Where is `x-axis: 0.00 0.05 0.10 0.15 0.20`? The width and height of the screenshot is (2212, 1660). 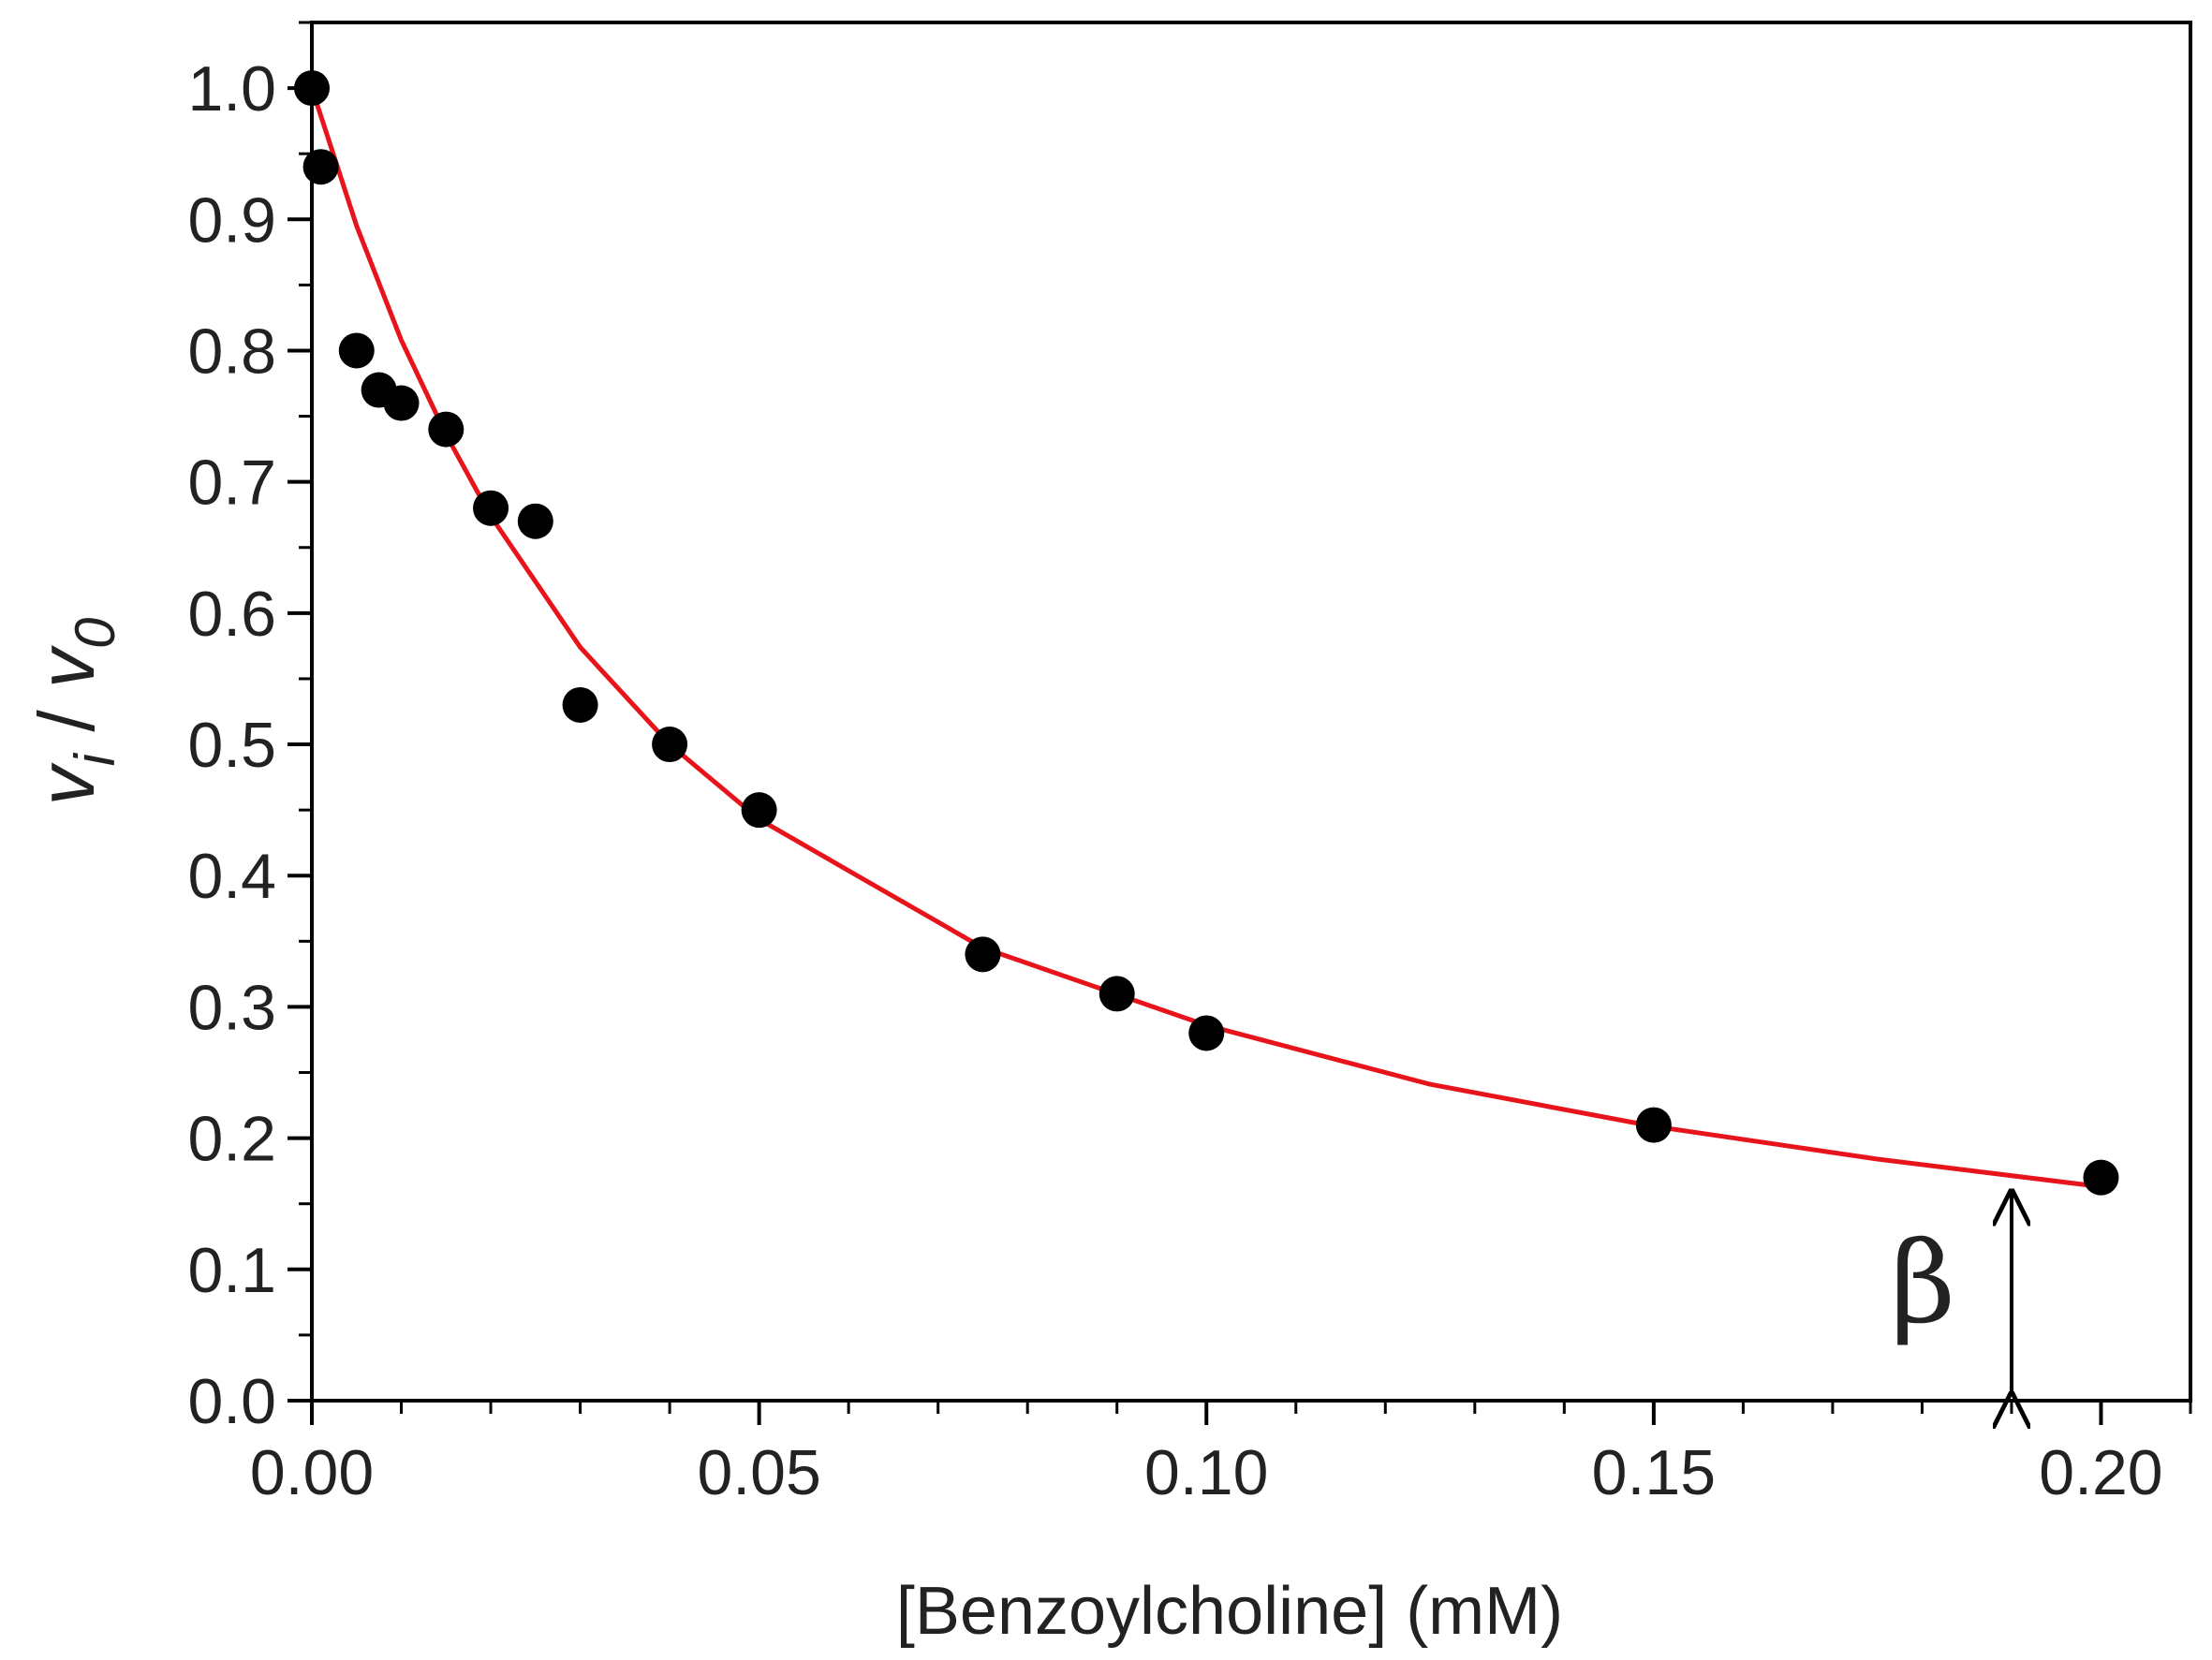 x-axis: 0.00 0.05 0.10 0.15 0.20 is located at coordinates (1221, 1454).